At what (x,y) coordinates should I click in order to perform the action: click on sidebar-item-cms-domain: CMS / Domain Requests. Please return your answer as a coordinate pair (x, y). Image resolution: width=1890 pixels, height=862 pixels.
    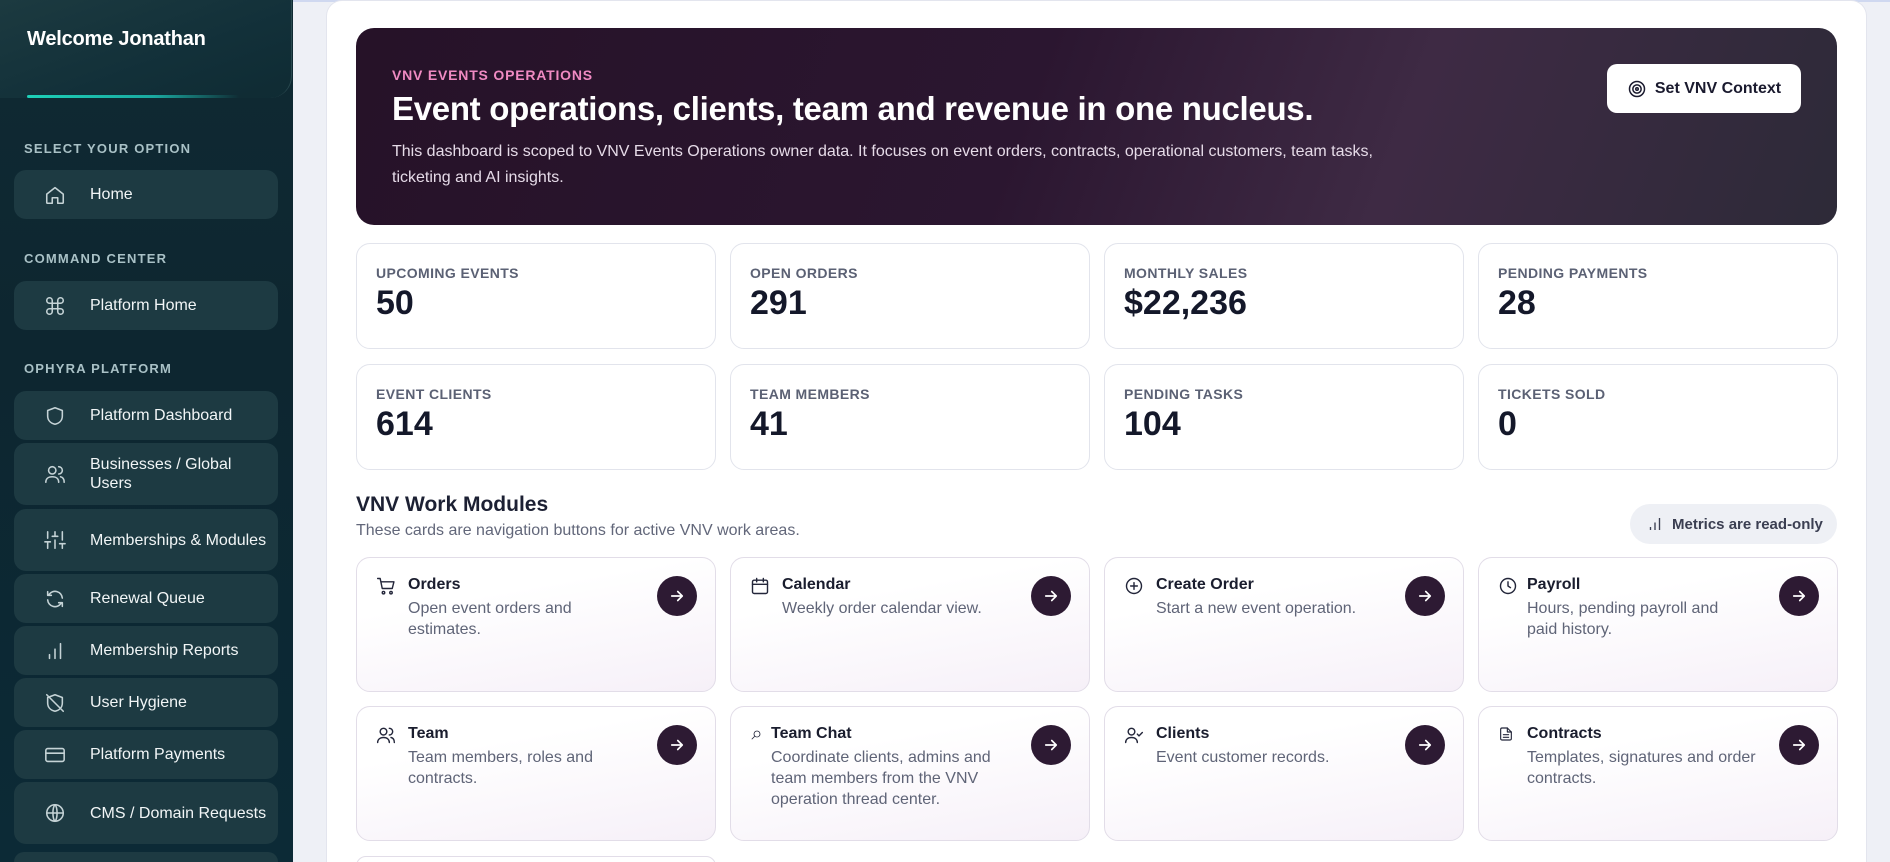
    Looking at the image, I should click on (146, 813).